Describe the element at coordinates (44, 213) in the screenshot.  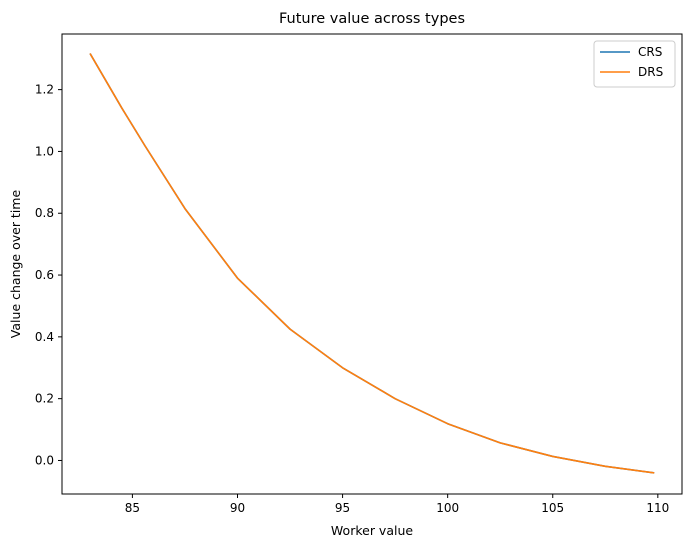
I see `y-tick-label: 0.8` at that location.